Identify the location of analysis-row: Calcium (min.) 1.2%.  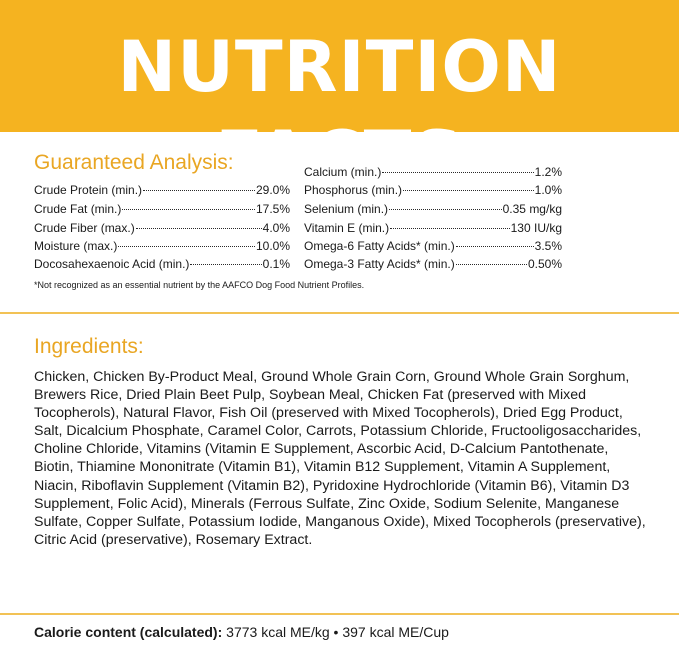
(433, 172).